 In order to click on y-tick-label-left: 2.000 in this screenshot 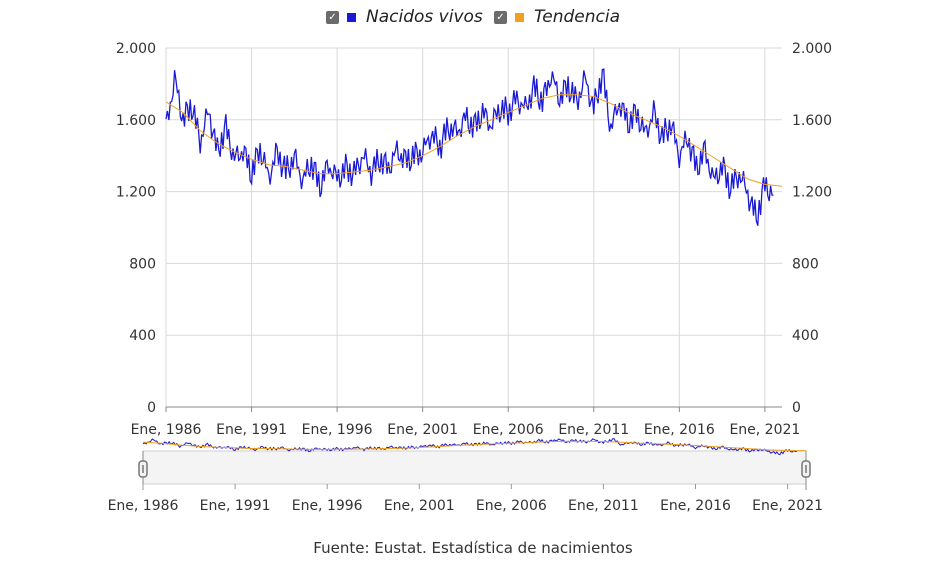, I will do `click(136, 49)`.